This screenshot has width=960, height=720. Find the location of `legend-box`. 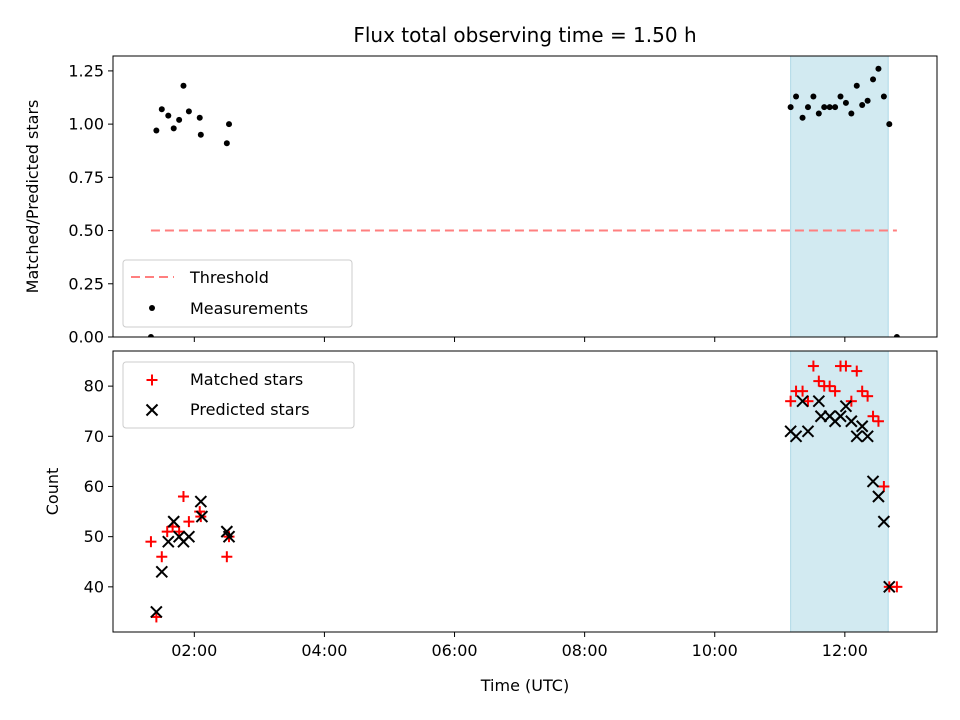

legend-box is located at coordinates (238, 395).